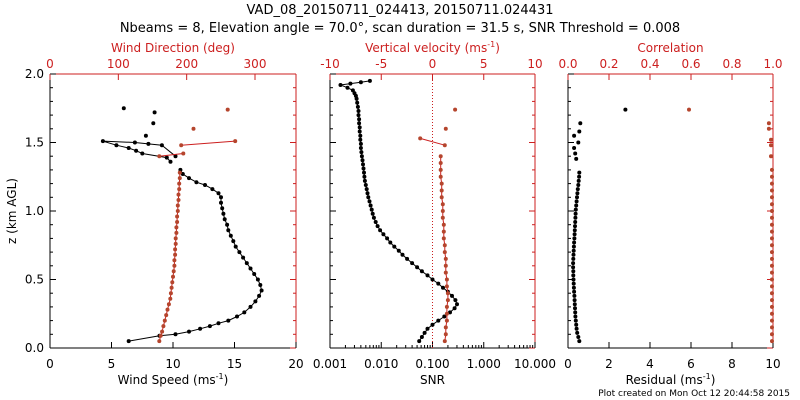 This screenshot has height=400, width=800. Describe the element at coordinates (34, 348) in the screenshot. I see `y-tick-label: 0.0` at that location.